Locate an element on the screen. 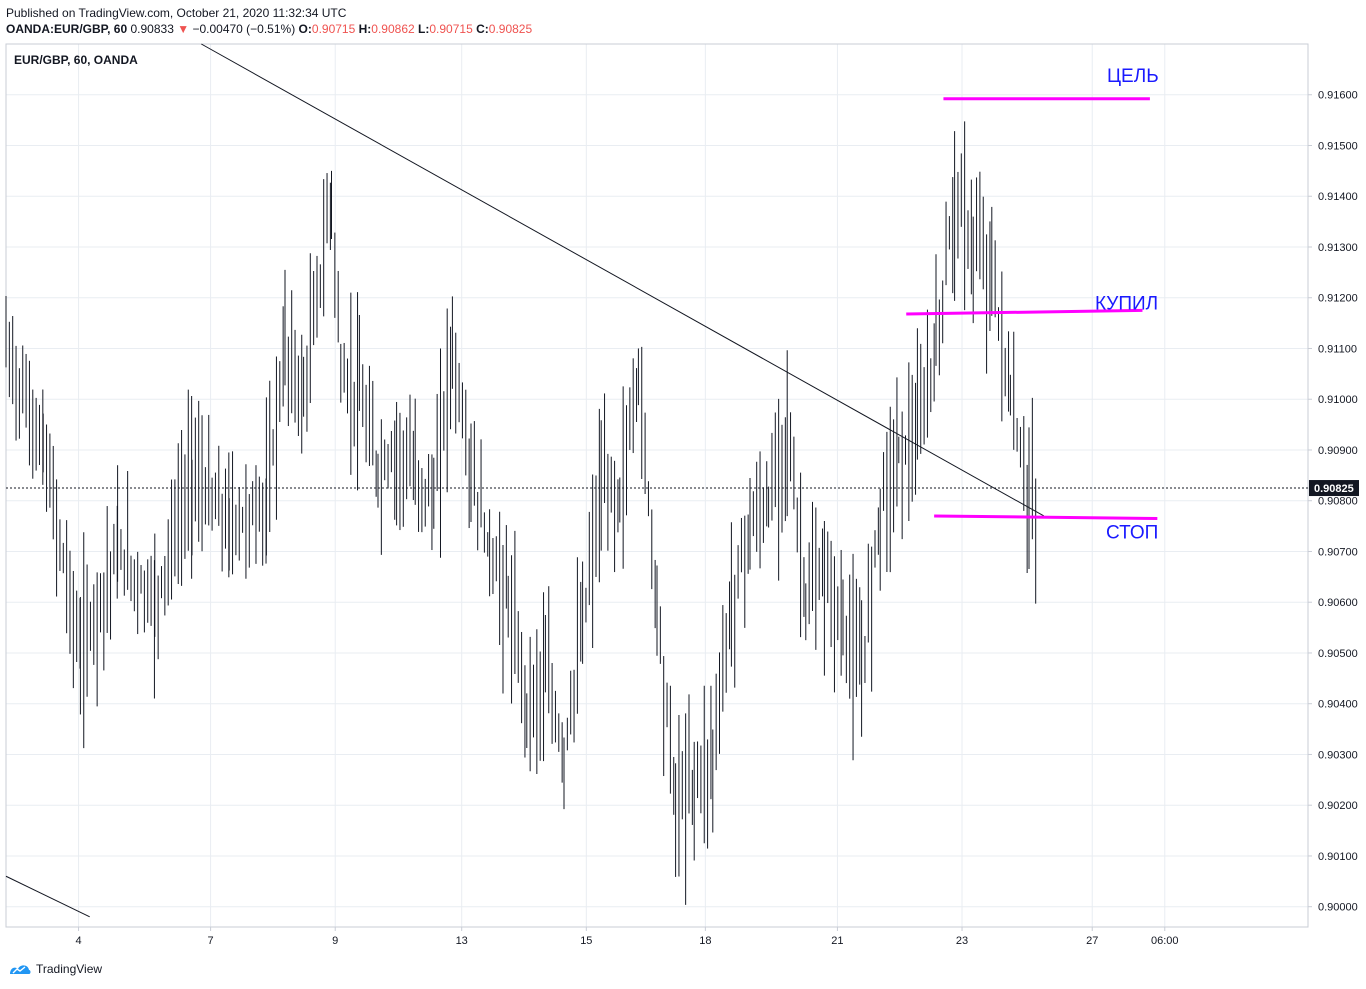  time-axis: 4 7 9 13 15 18 21 23 27 06:00 is located at coordinates (627, 937).